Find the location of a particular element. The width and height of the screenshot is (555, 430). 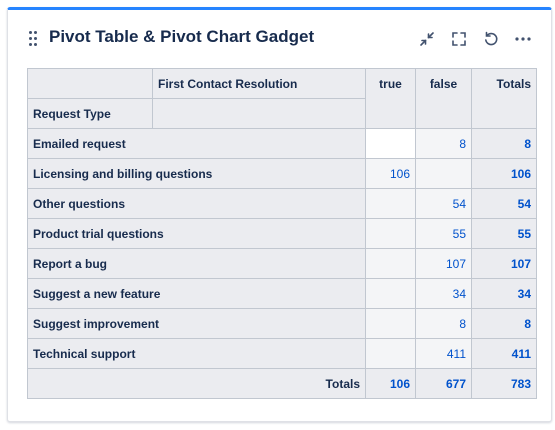

value-cell: 107 is located at coordinates (443, 263).